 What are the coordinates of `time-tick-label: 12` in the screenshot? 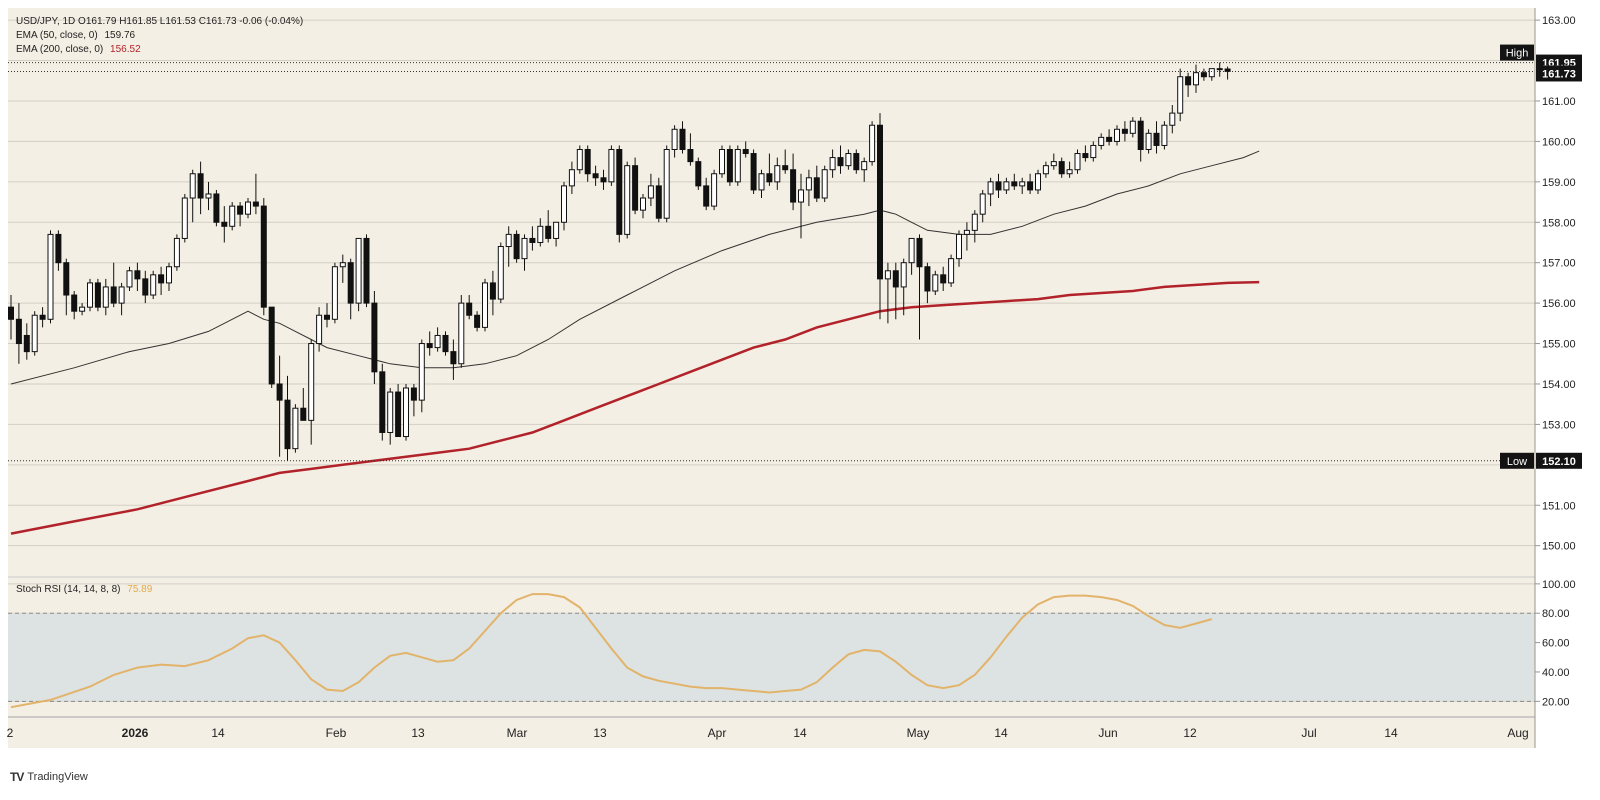 It's located at (1190, 733).